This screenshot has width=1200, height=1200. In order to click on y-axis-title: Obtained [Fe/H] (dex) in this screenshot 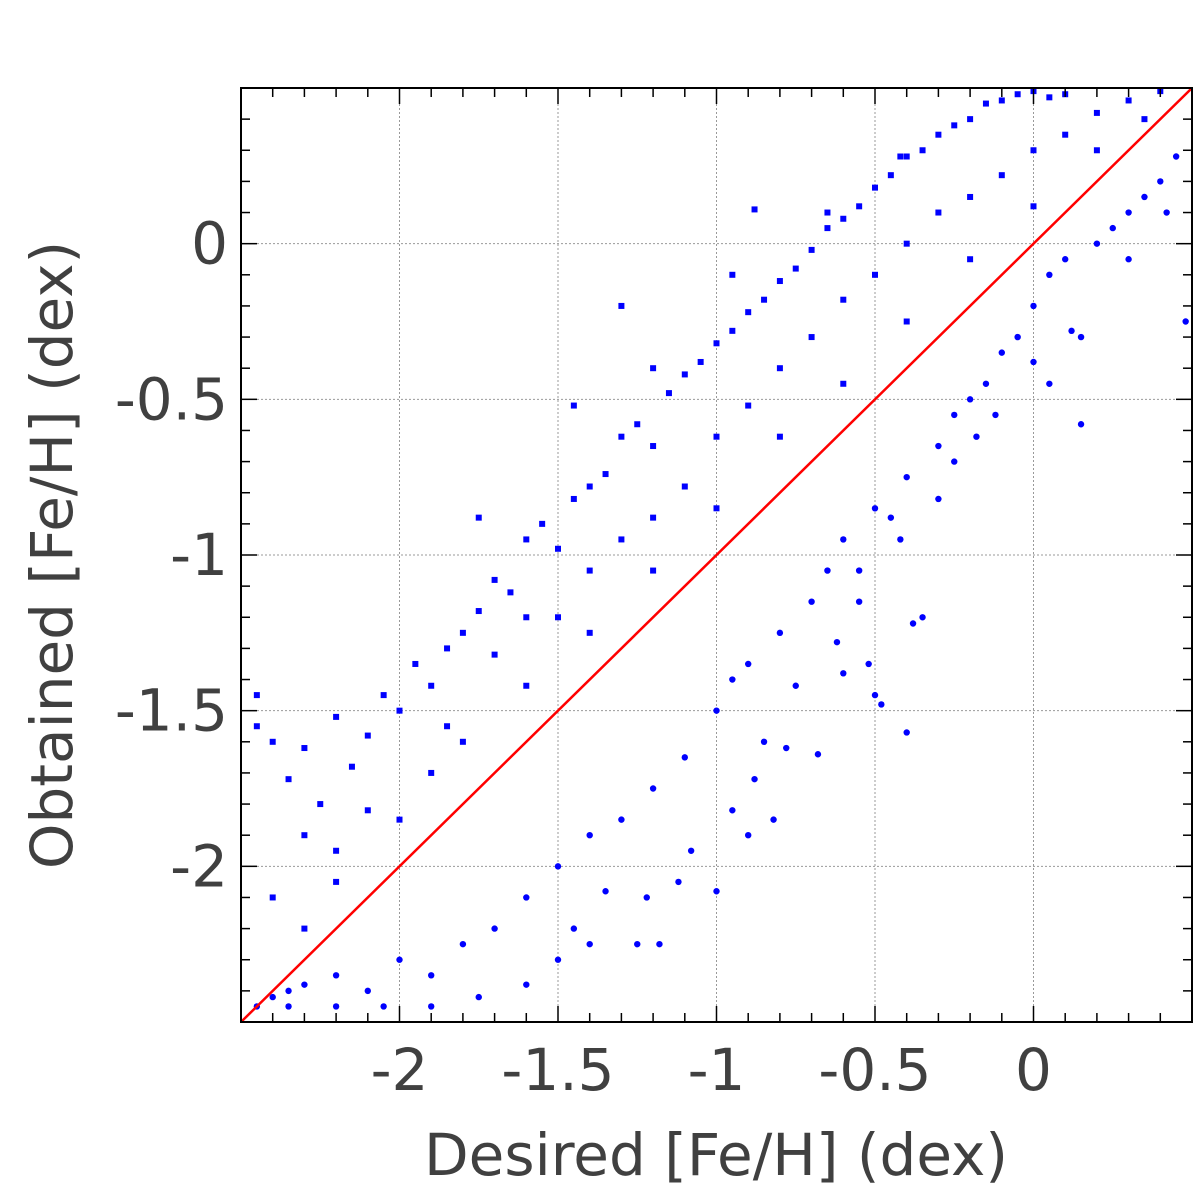, I will do `click(52, 555)`.